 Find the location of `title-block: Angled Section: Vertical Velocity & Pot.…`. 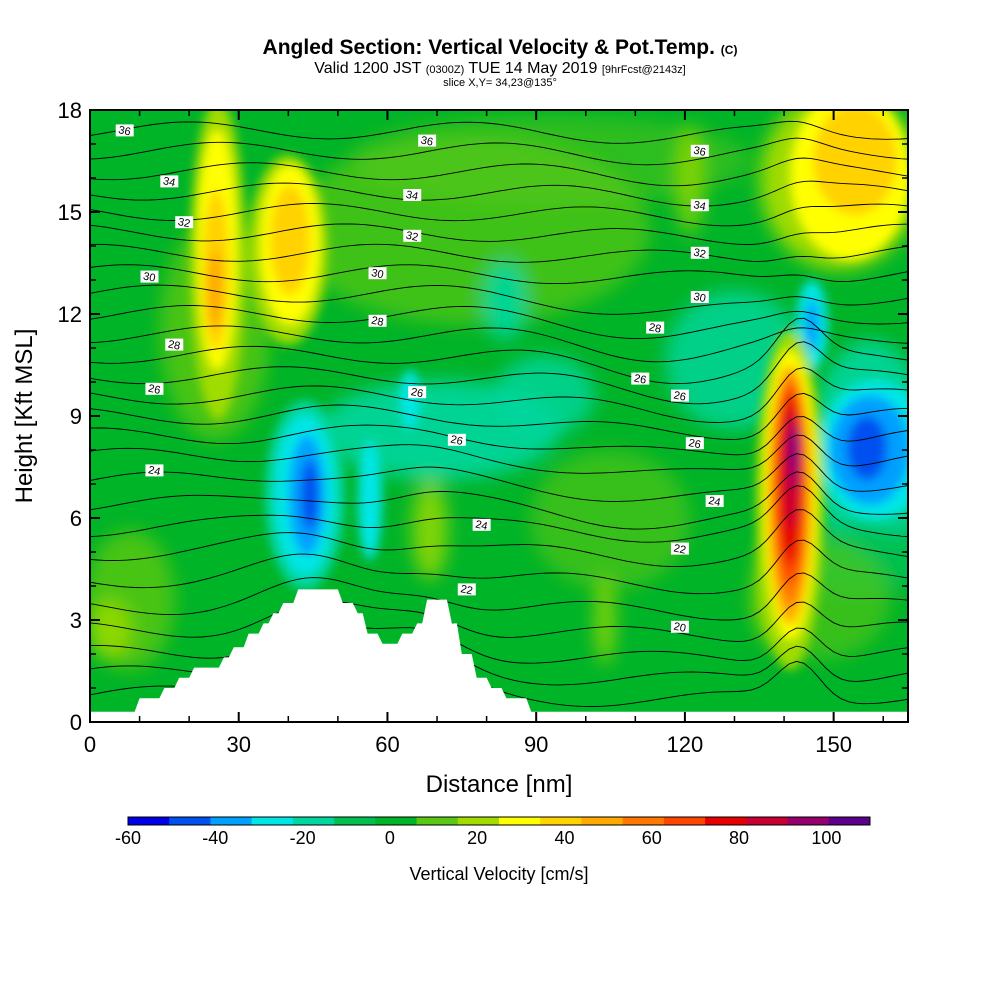

title-block: Angled Section: Vertical Velocity & Pot.… is located at coordinates (500, 62).